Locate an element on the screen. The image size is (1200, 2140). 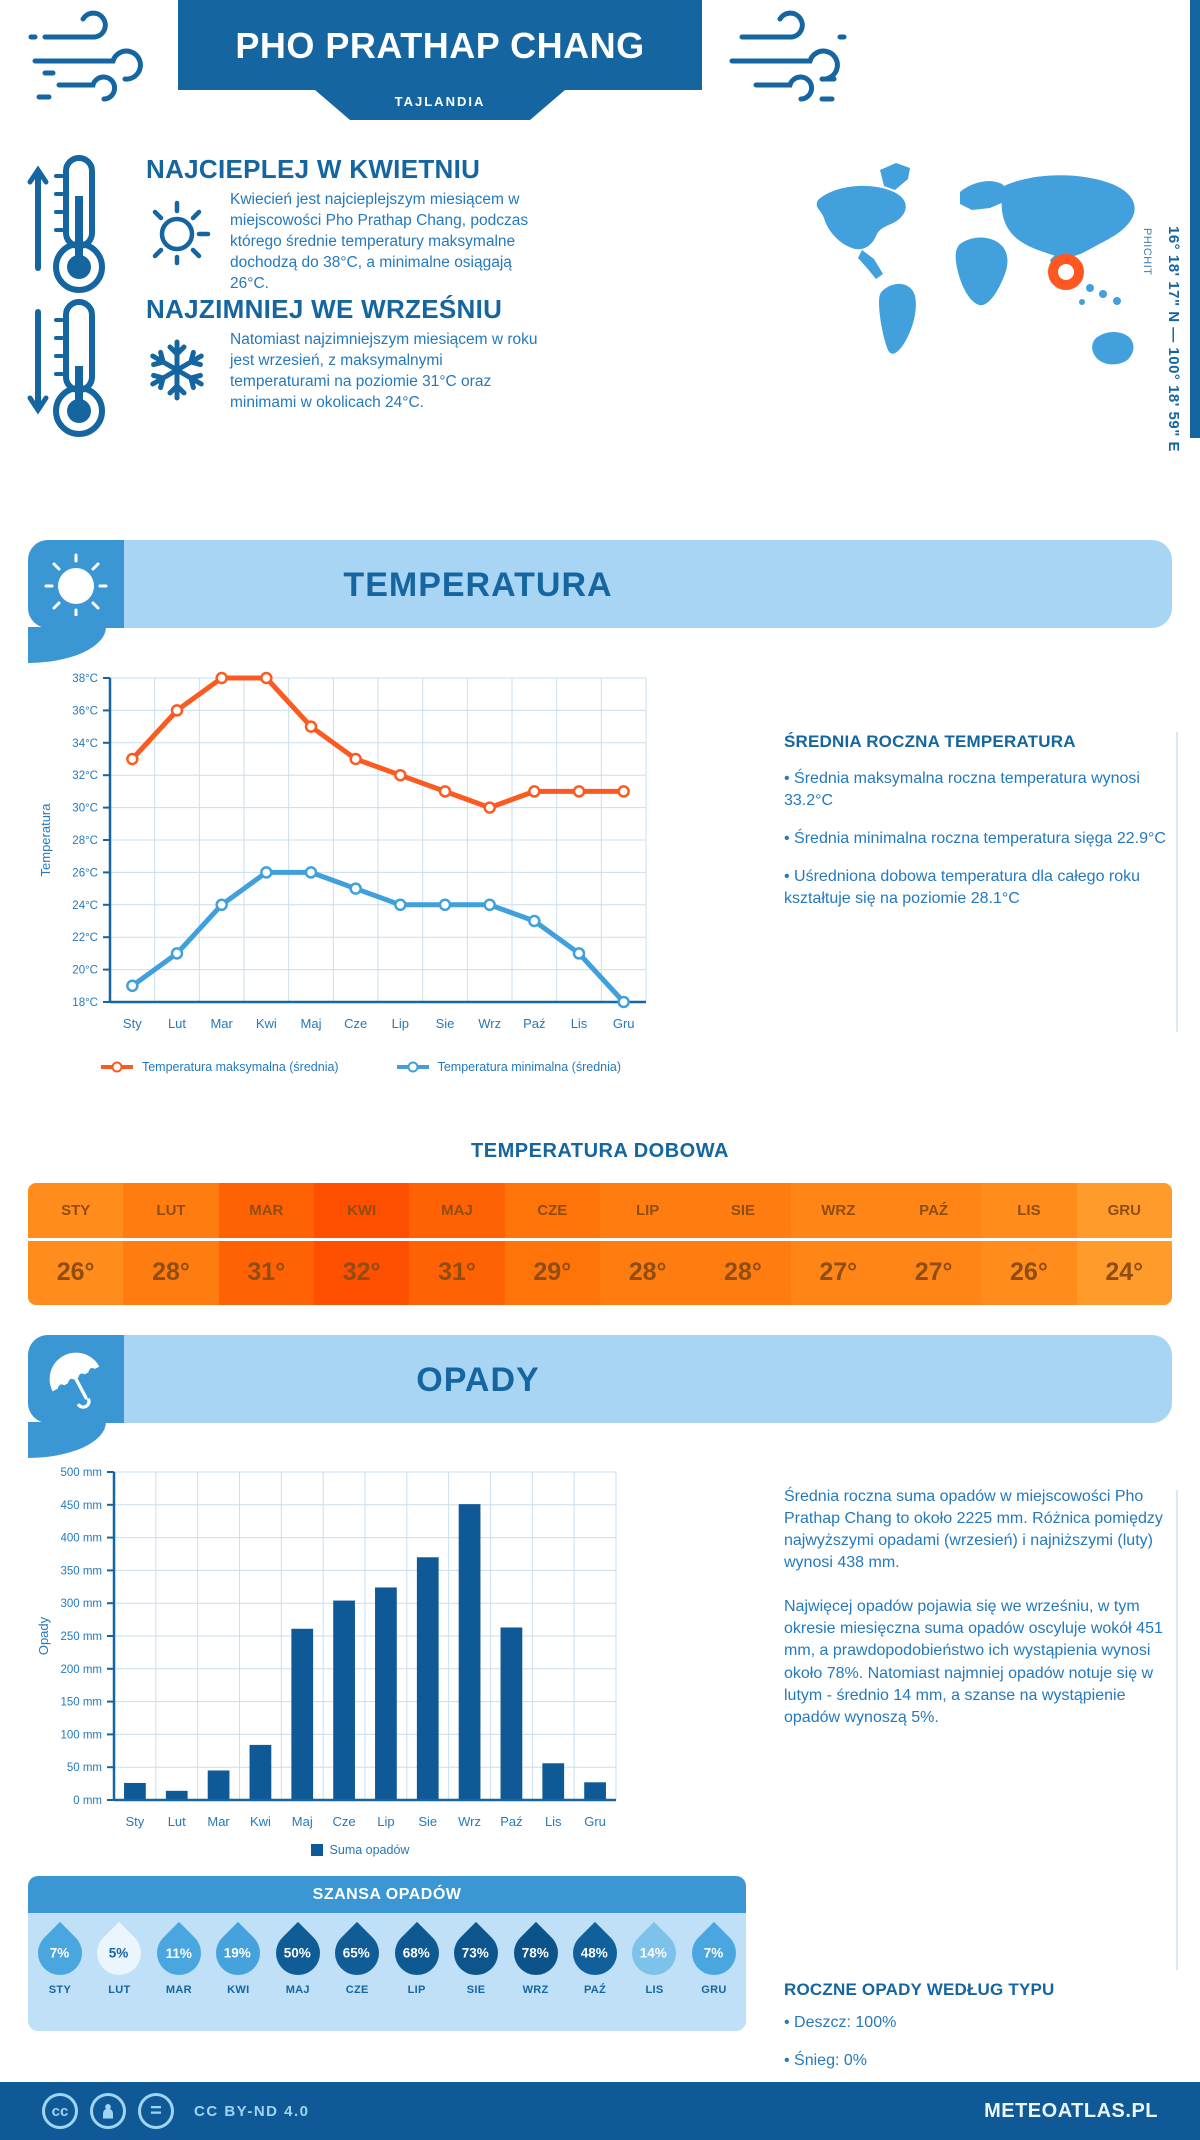
rain-chance-month: LIS is located at coordinates (654, 1990).